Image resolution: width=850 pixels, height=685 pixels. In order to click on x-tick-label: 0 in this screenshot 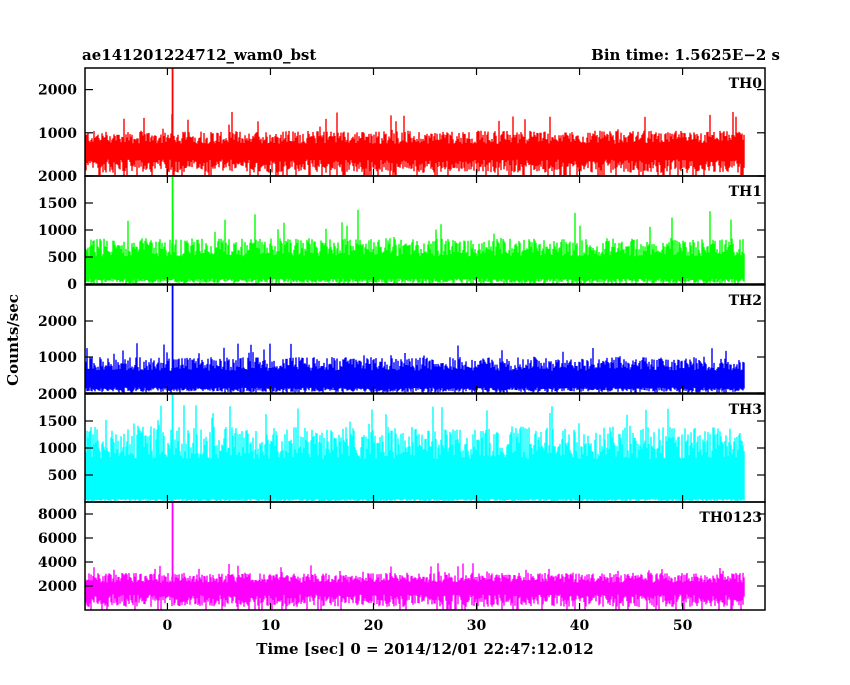, I will do `click(168, 626)`.